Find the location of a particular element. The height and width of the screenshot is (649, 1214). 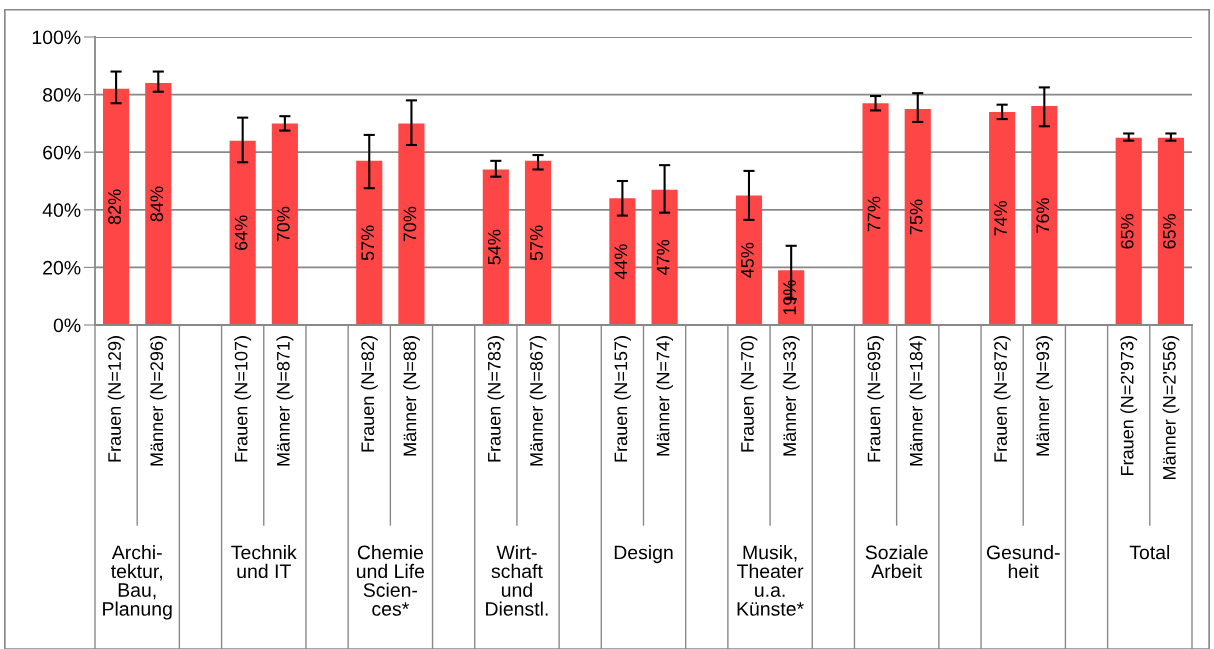

x-tick-label: Männer (N=184) is located at coordinates (918, 401).